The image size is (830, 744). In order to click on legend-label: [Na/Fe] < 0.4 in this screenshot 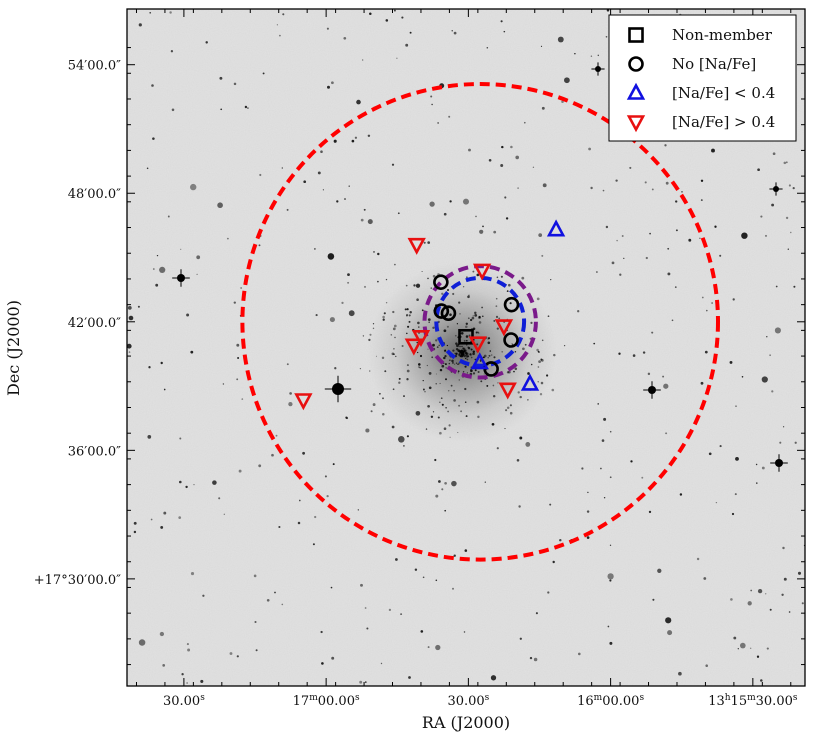, I will do `click(723, 93)`.